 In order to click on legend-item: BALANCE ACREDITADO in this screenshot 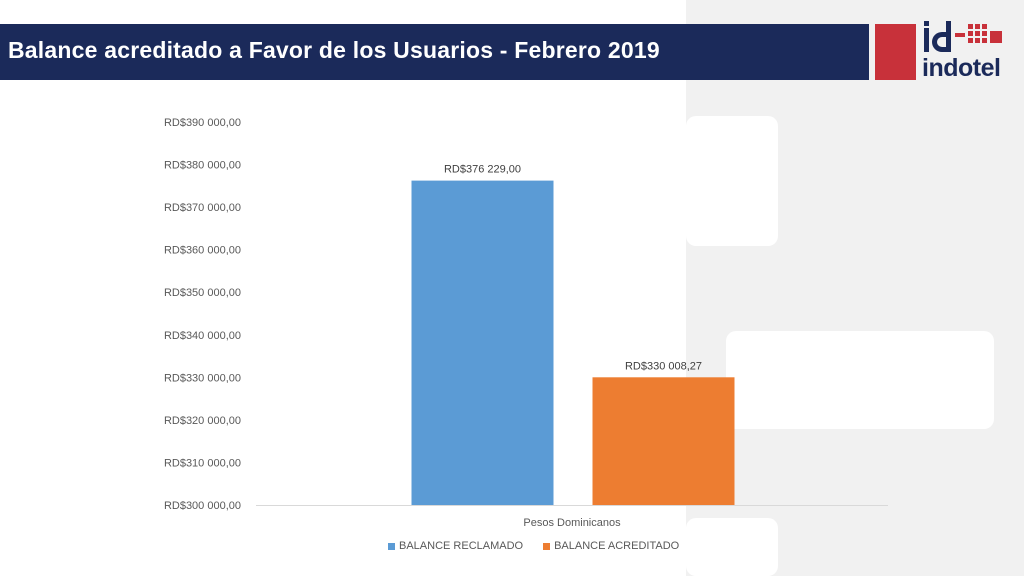, I will do `click(611, 546)`.